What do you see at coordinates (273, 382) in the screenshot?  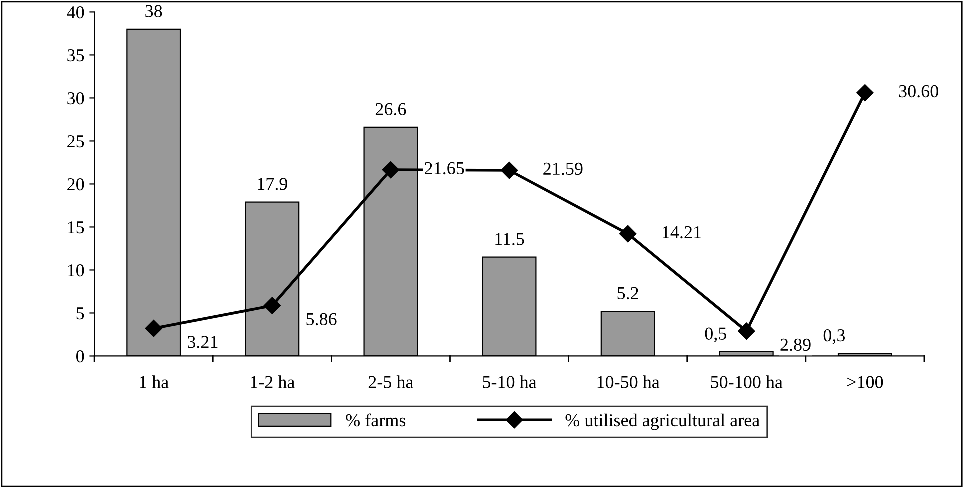 I see `x-tick-label: 1-2 ha` at bounding box center [273, 382].